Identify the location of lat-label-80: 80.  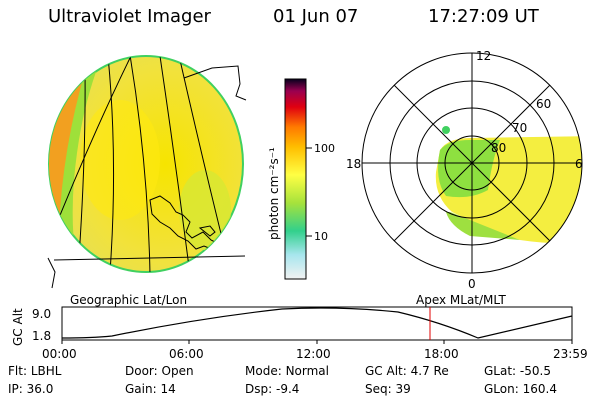
(498, 148).